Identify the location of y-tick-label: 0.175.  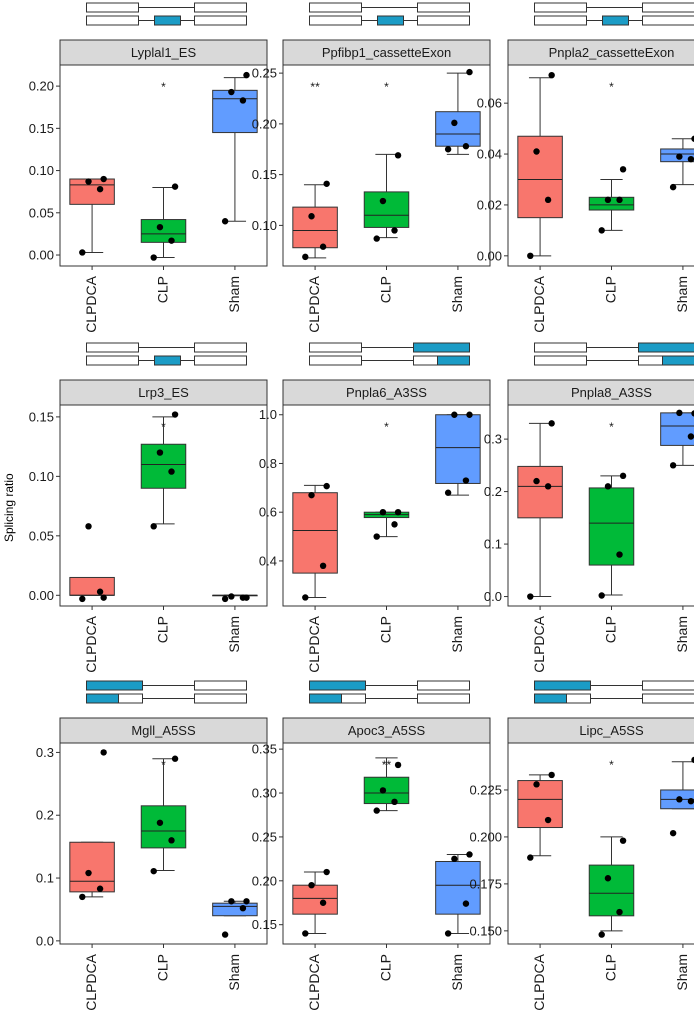
(485, 883).